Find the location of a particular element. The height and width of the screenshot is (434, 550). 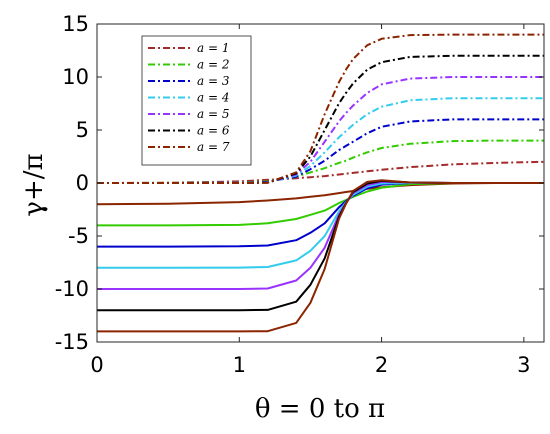

x-tick-label: 0 is located at coordinates (96, 365).